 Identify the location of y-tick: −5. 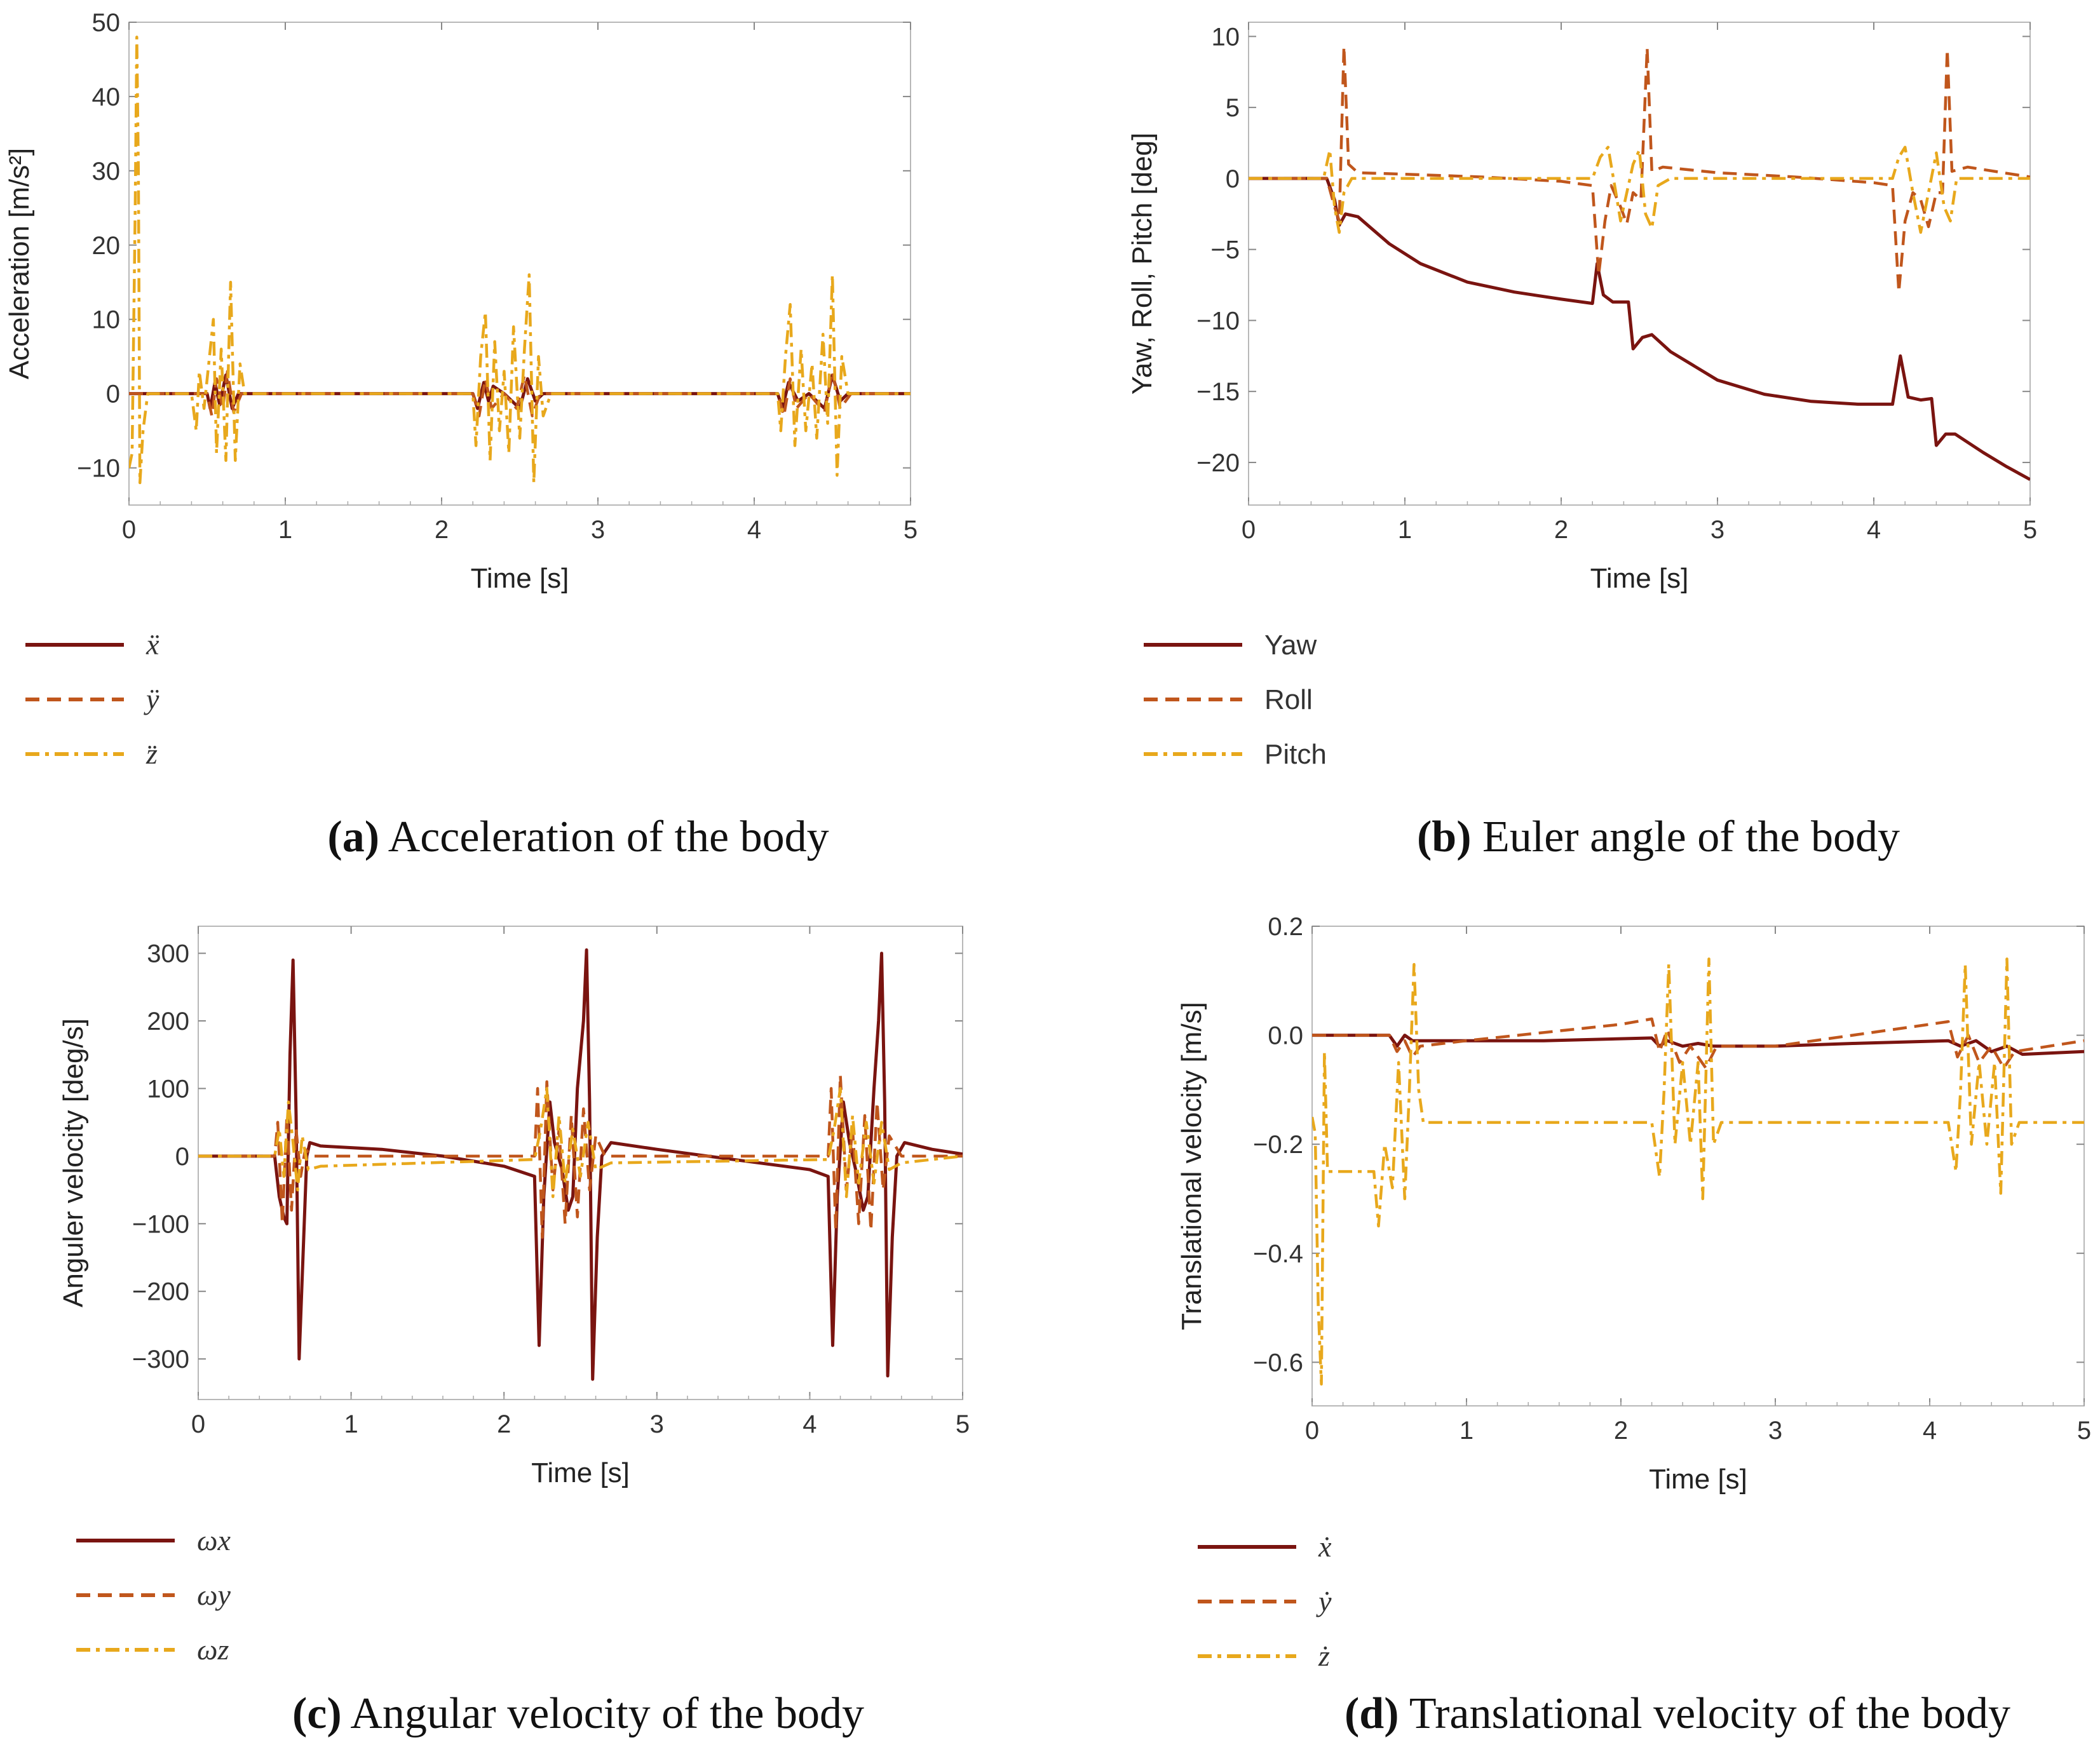
(1620, 250).